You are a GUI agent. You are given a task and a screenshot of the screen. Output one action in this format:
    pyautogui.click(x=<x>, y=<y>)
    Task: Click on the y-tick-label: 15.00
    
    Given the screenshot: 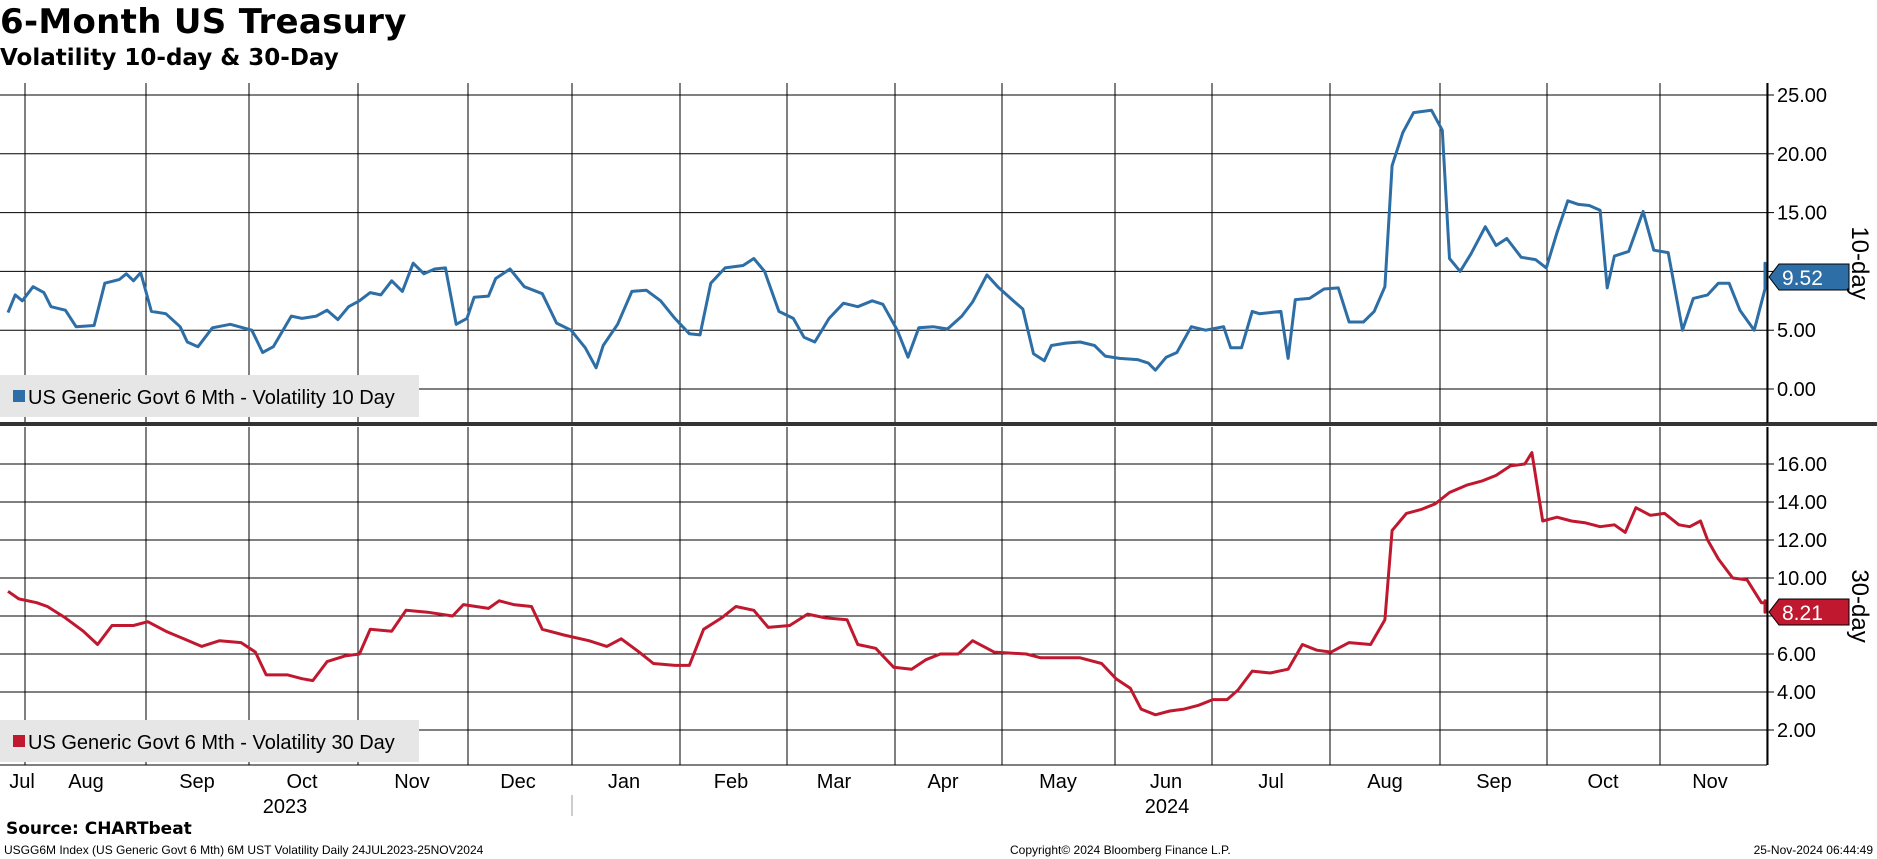 What is the action you would take?
    pyautogui.click(x=1802, y=214)
    